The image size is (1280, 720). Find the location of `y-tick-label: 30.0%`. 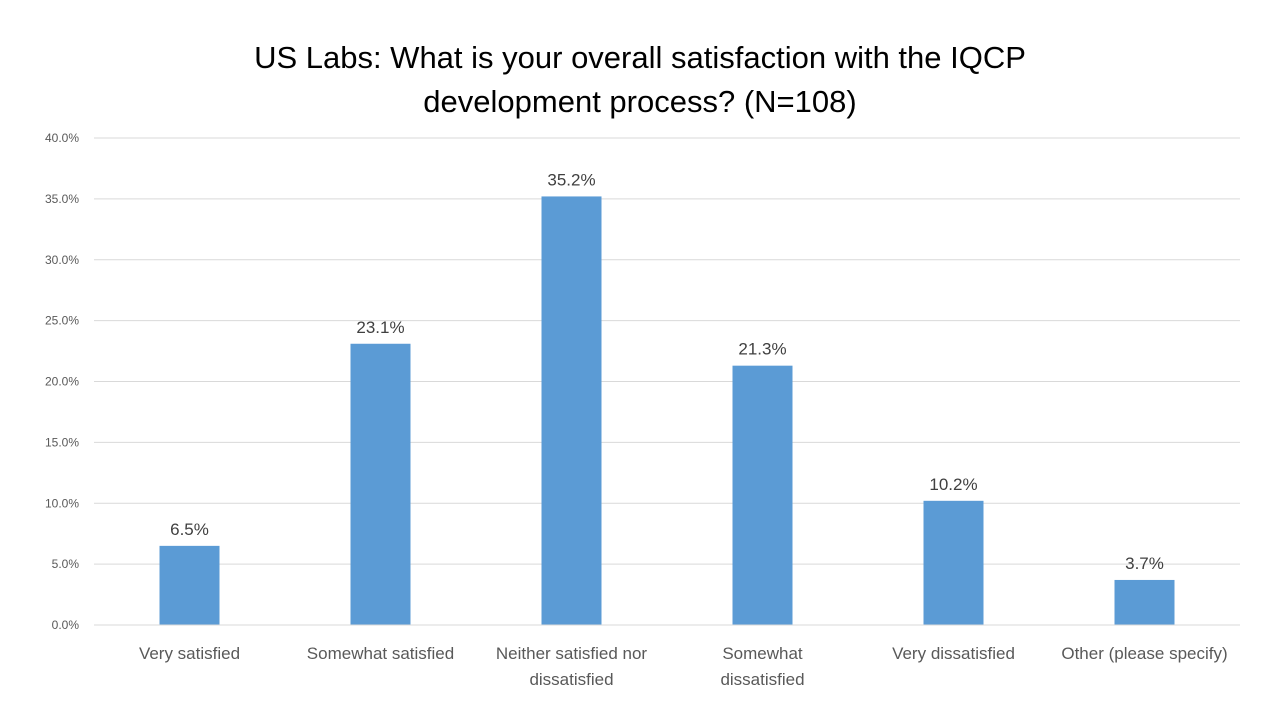

y-tick-label: 30.0% is located at coordinates (62, 260).